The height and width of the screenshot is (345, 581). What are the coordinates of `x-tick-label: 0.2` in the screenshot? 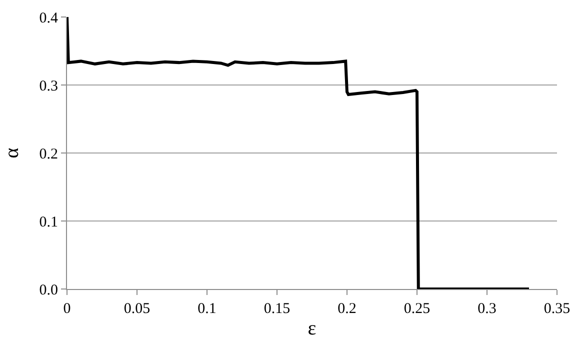 It's located at (347, 309).